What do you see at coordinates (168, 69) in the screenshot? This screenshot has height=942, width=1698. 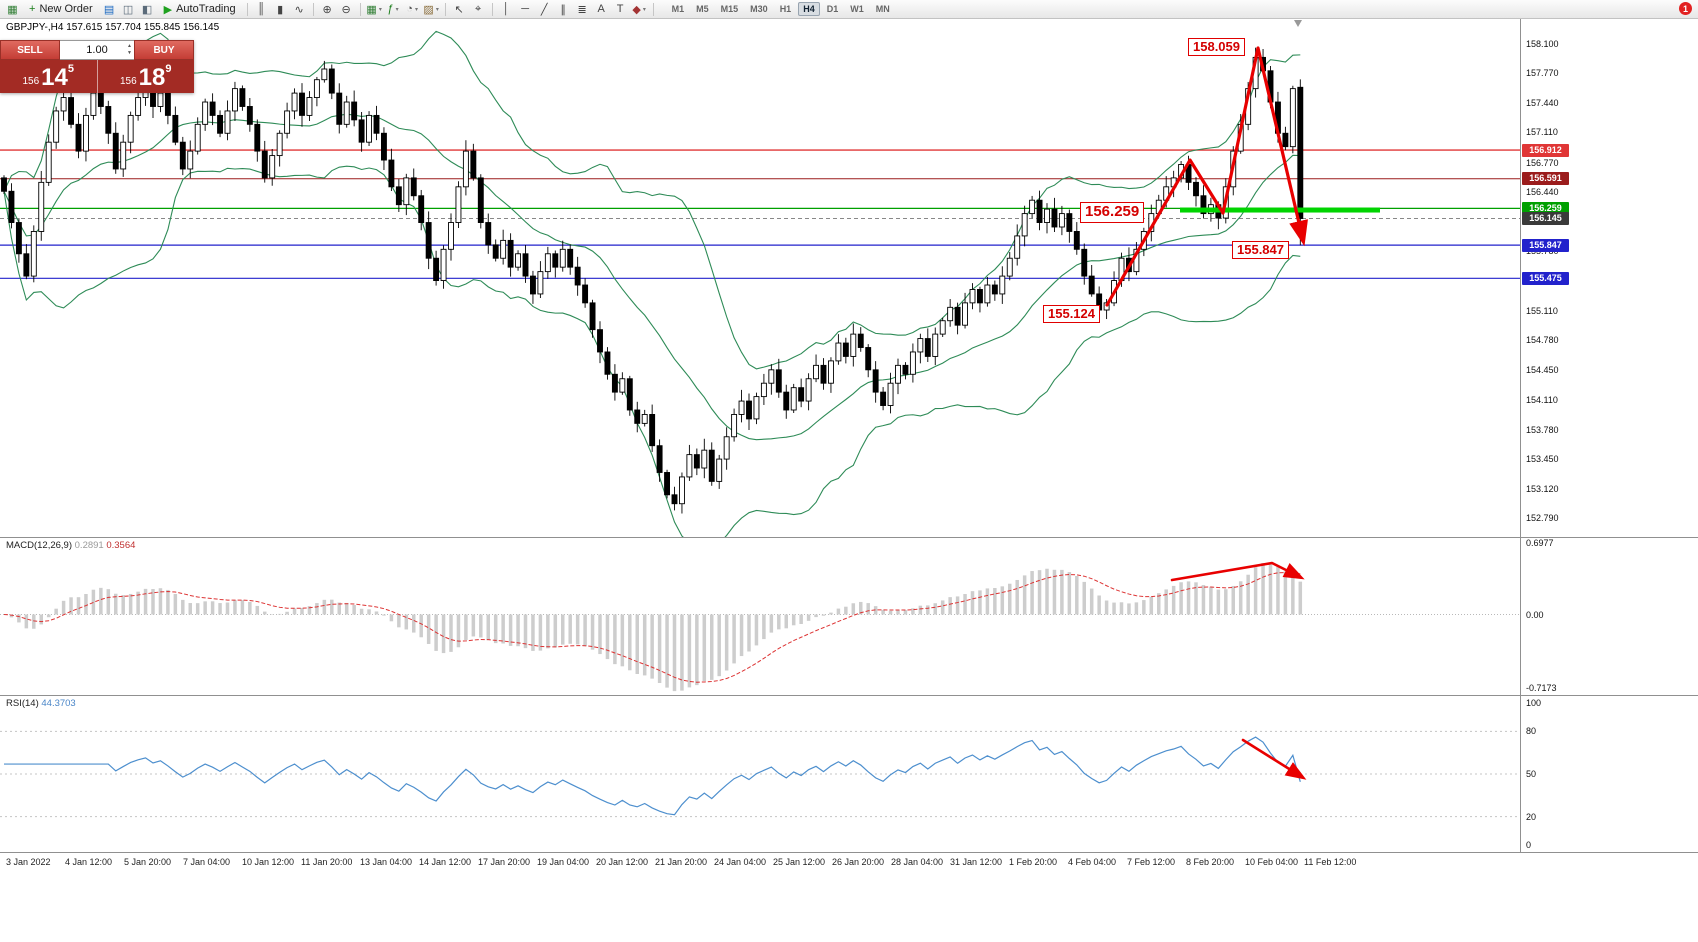 I see `buy-price-sup: 9` at bounding box center [168, 69].